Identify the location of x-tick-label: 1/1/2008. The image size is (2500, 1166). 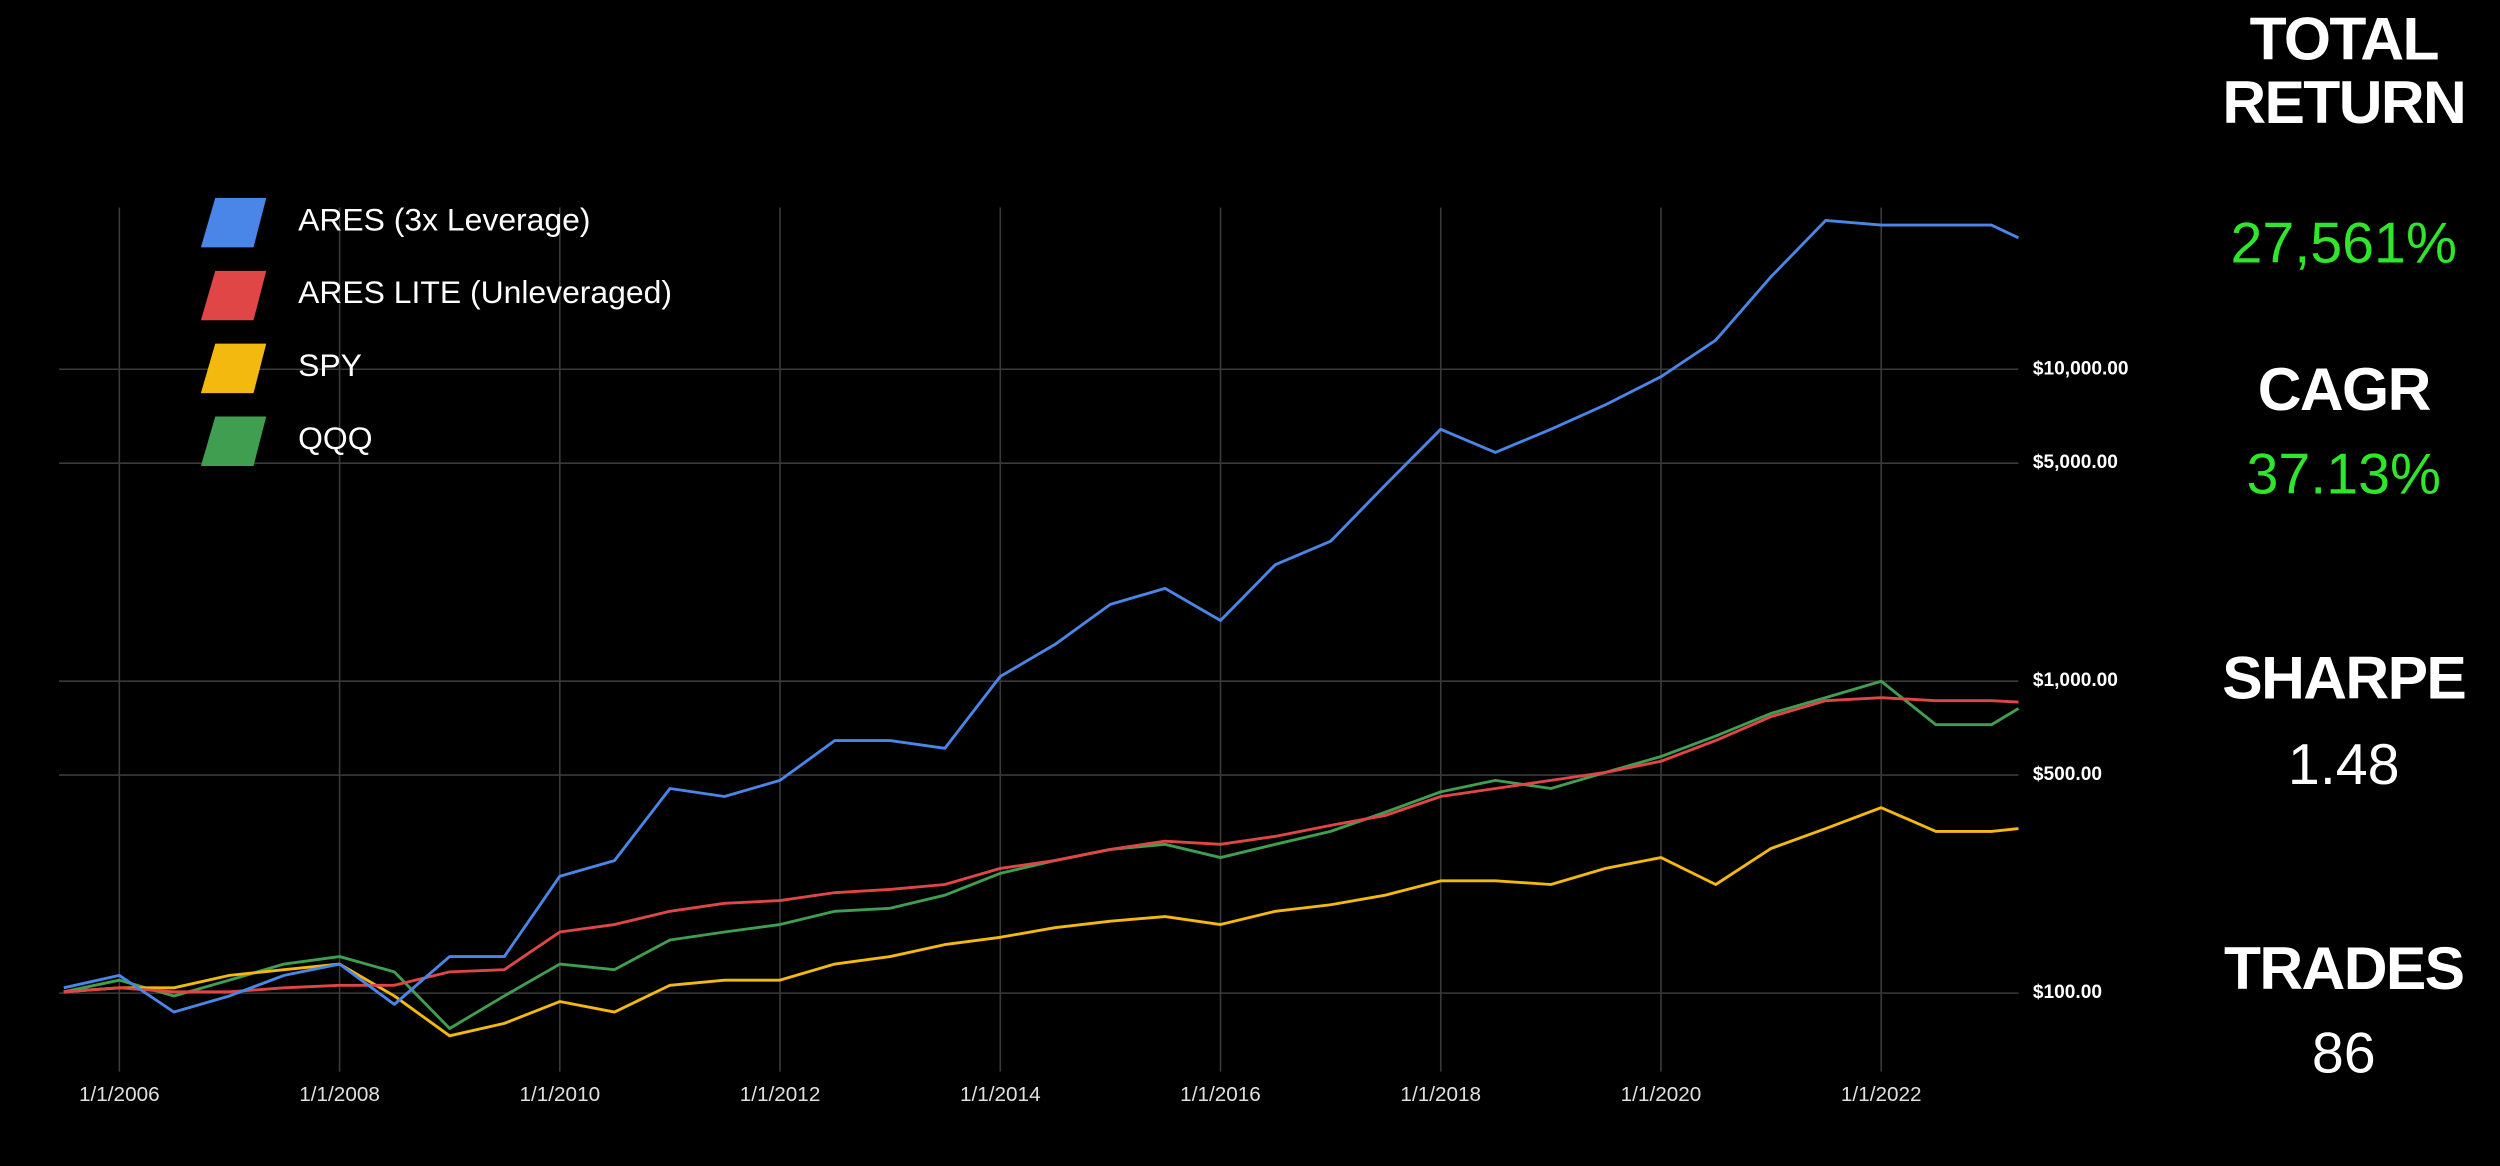
(339, 1094).